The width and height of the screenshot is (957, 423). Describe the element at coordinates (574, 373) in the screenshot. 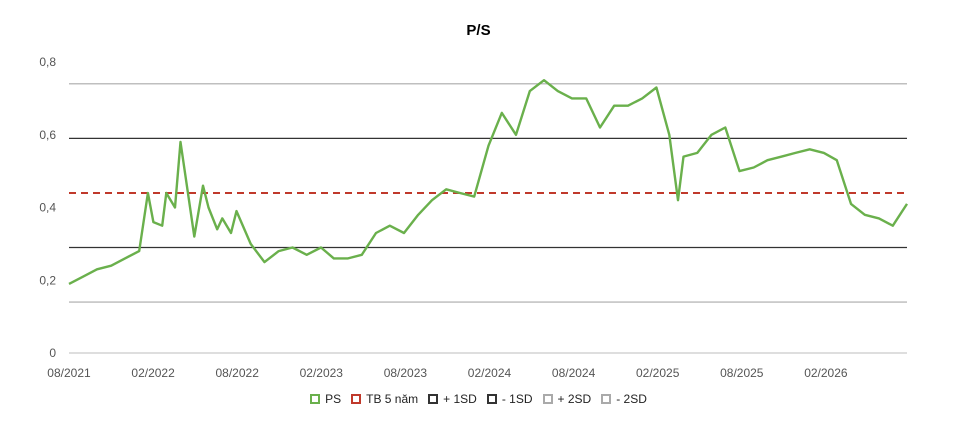

I see `x-tick-label: 08/2024` at that location.